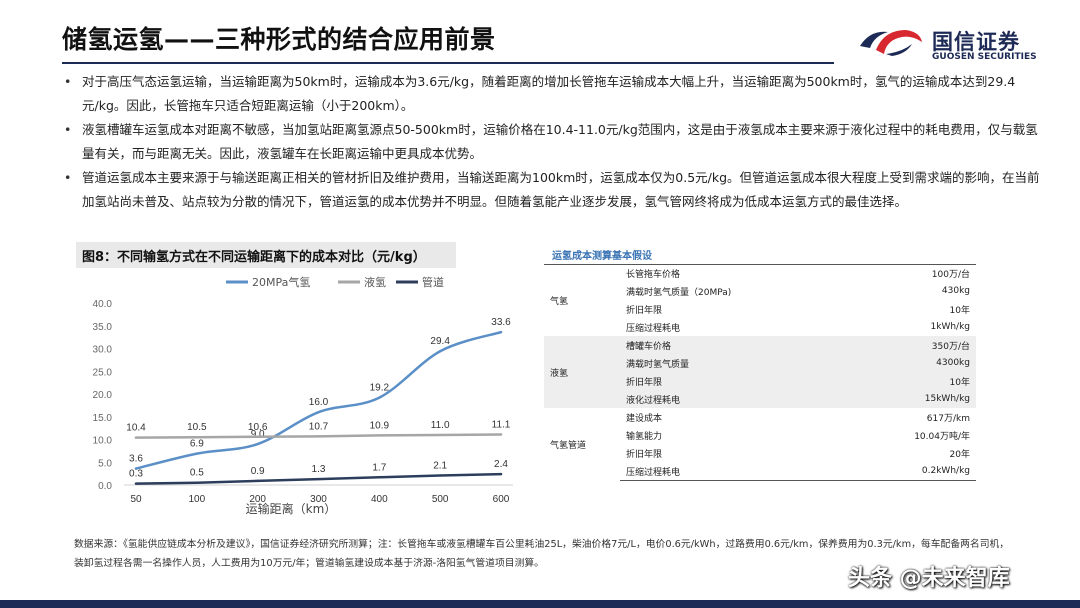 The image size is (1080, 608). What do you see at coordinates (440, 341) in the screenshot?
I see `data-label: 29.4` at bounding box center [440, 341].